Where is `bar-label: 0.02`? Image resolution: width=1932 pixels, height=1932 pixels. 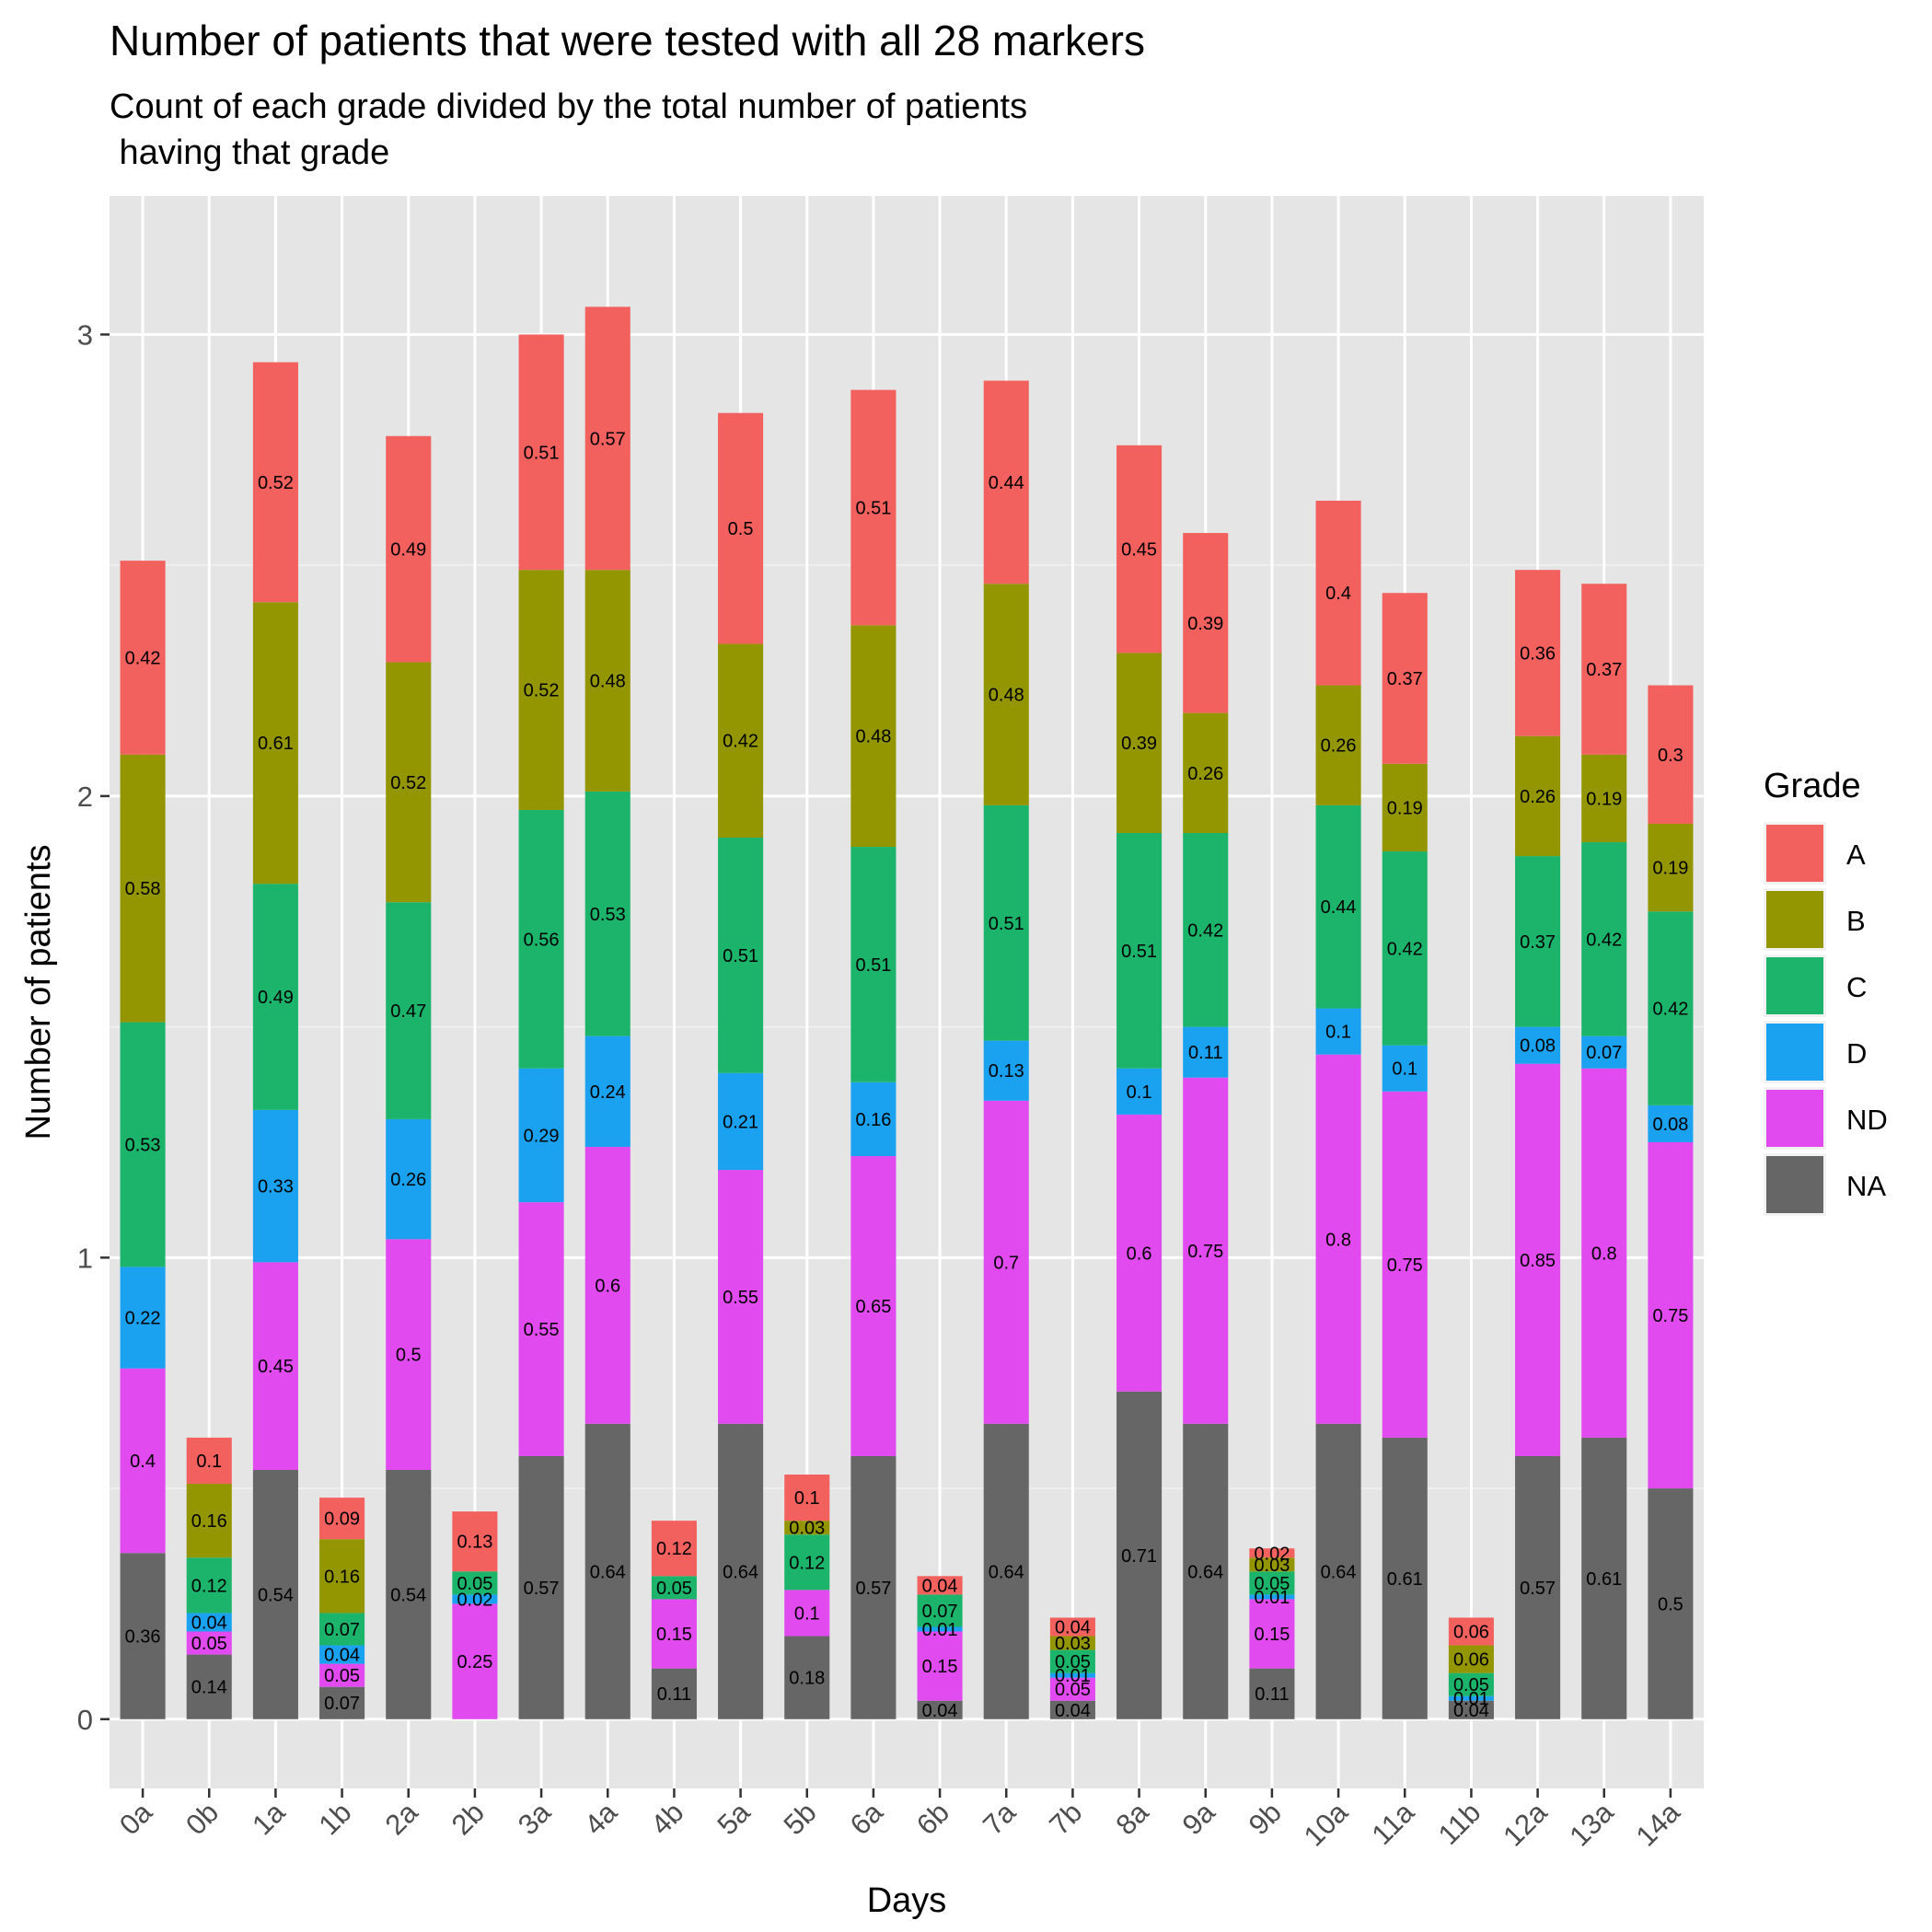 bar-label: 0.02 is located at coordinates (1272, 1554).